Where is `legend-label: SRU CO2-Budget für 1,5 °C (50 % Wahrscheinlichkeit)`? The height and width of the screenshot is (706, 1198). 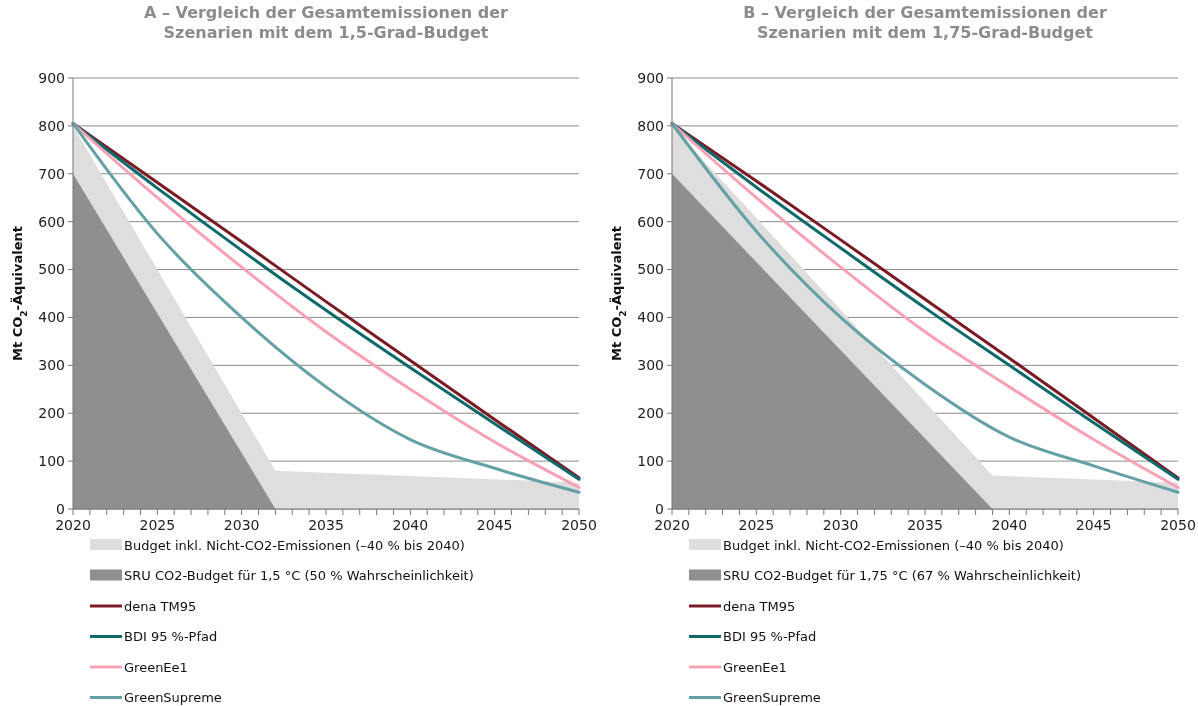
legend-label: SRU CO2-Budget für 1,5 °C (50 % Wahrscheinlichkeit) is located at coordinates (299, 576).